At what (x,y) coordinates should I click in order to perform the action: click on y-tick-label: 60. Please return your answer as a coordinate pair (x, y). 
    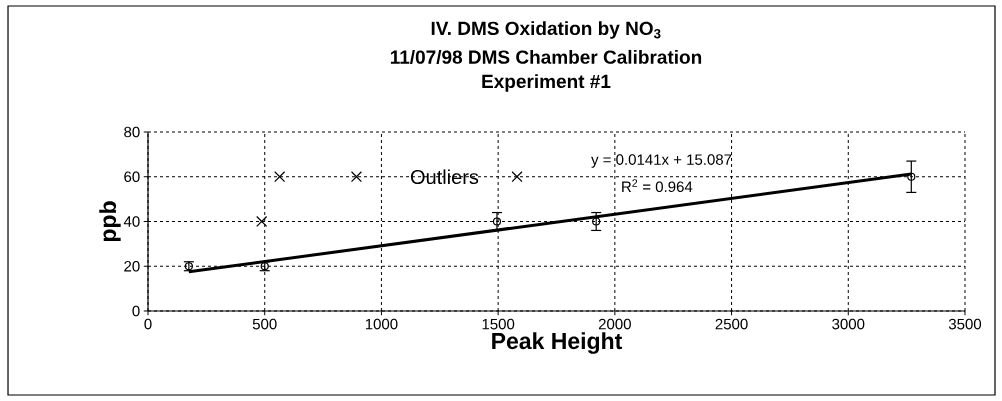
    Looking at the image, I should click on (132, 177).